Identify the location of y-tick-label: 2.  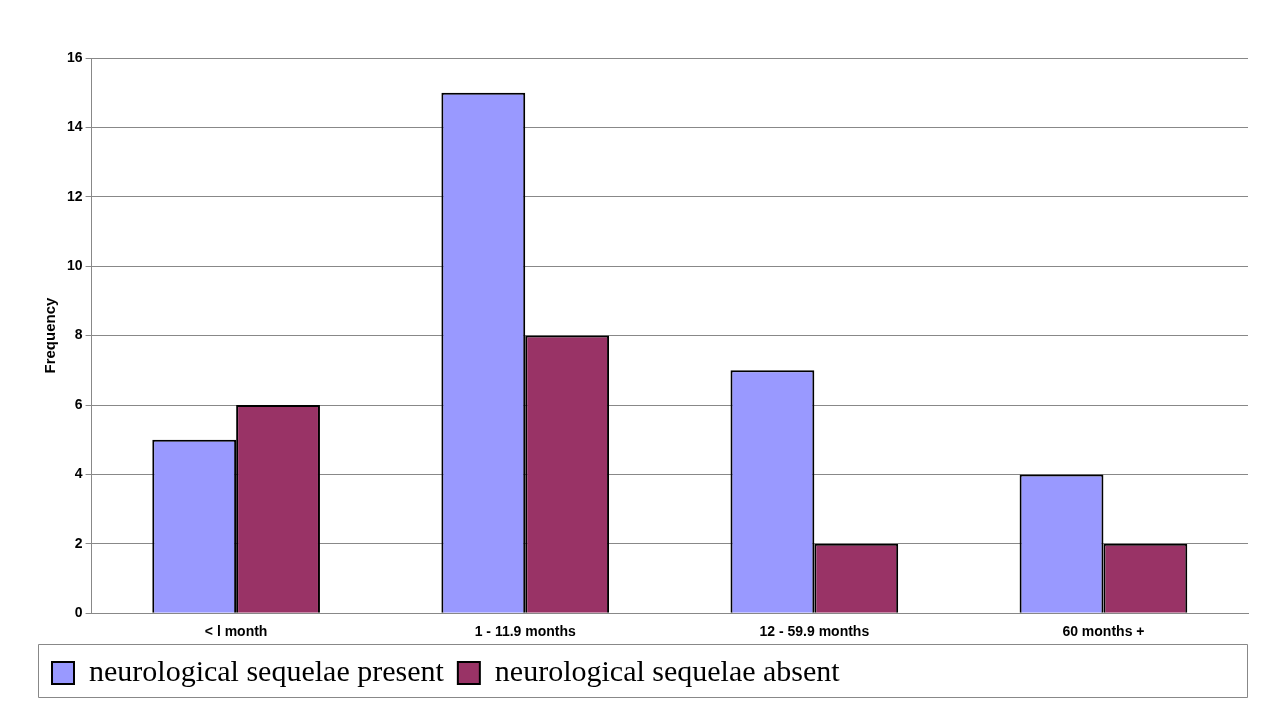
(78, 542).